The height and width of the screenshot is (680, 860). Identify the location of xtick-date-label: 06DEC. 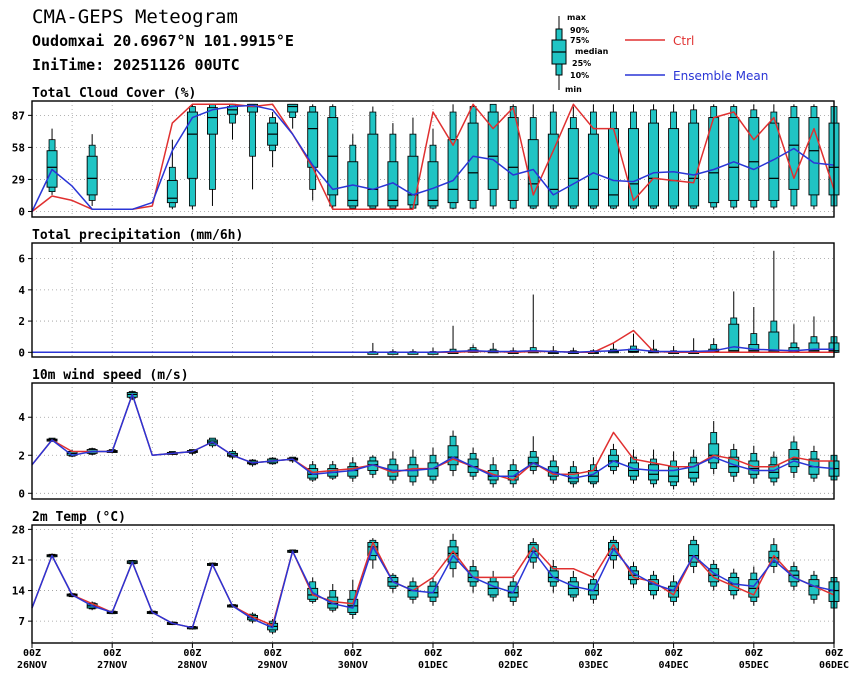
(834, 665).